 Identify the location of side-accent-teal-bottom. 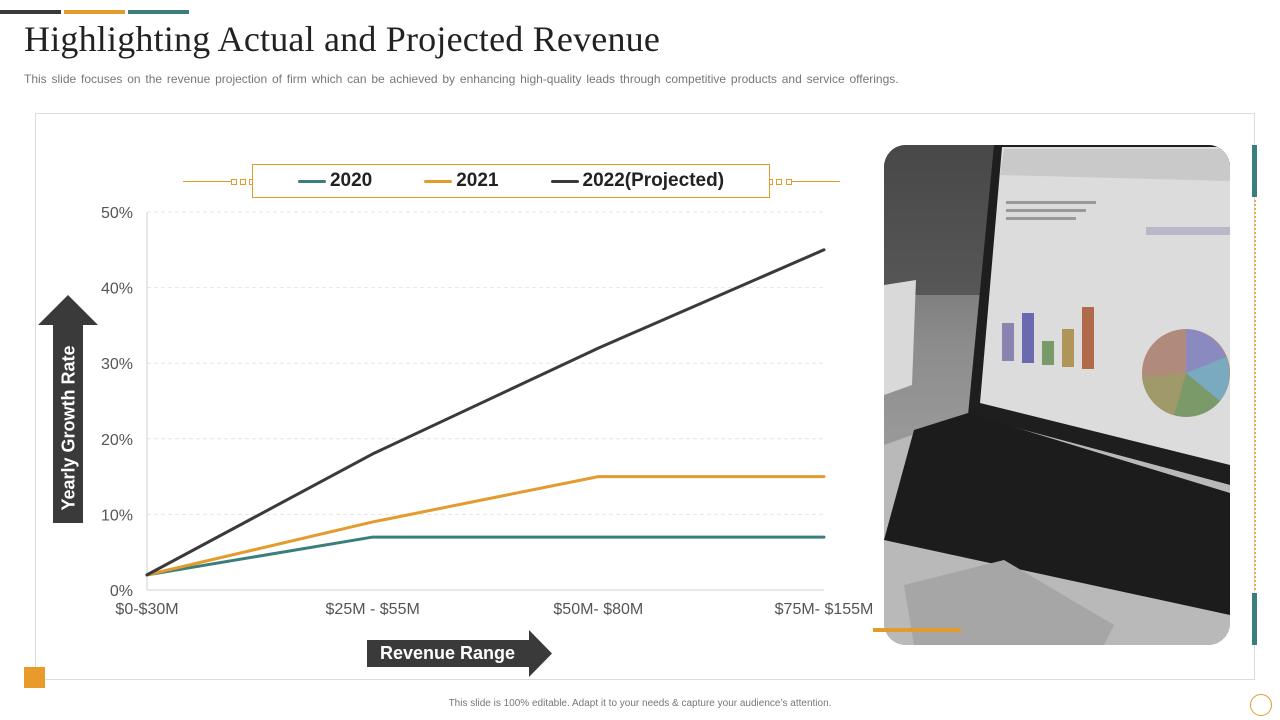
(1254, 619).